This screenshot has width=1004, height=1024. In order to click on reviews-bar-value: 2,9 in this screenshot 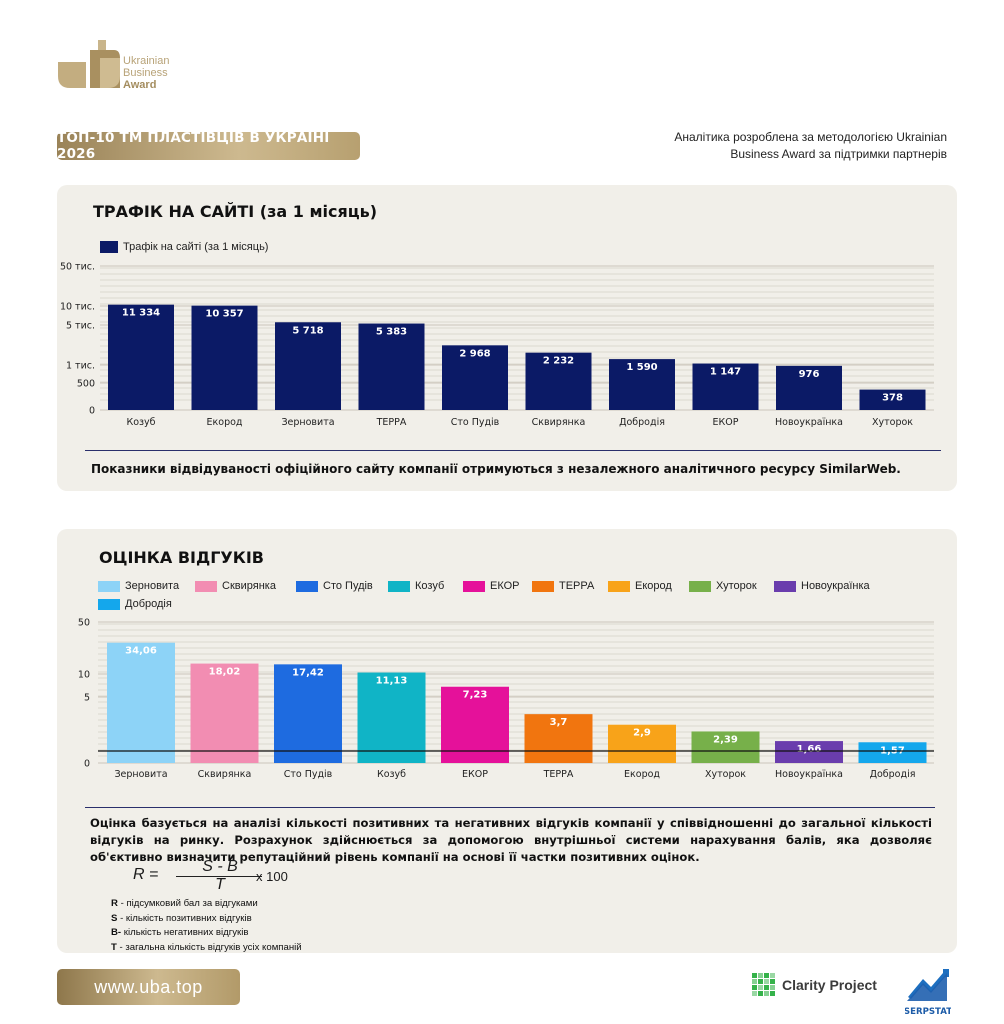, I will do `click(642, 733)`.